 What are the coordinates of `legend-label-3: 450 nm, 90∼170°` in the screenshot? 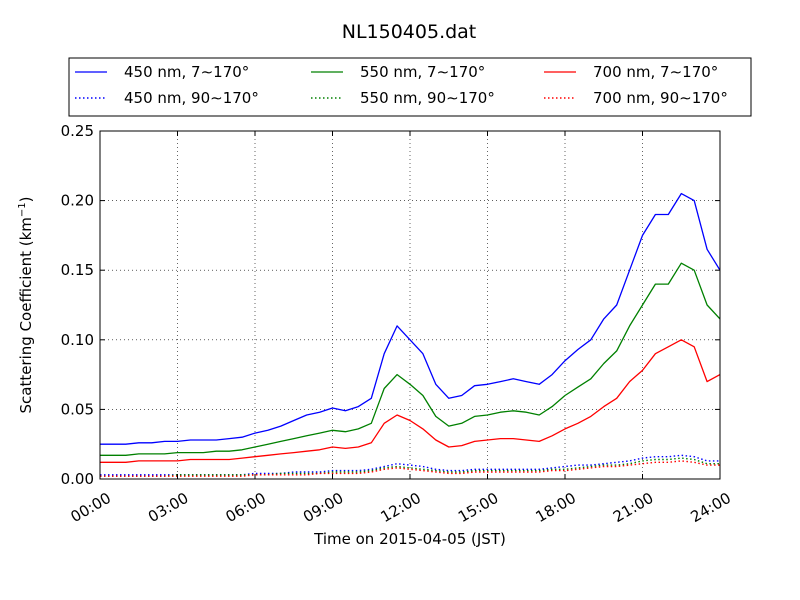 It's located at (191, 98).